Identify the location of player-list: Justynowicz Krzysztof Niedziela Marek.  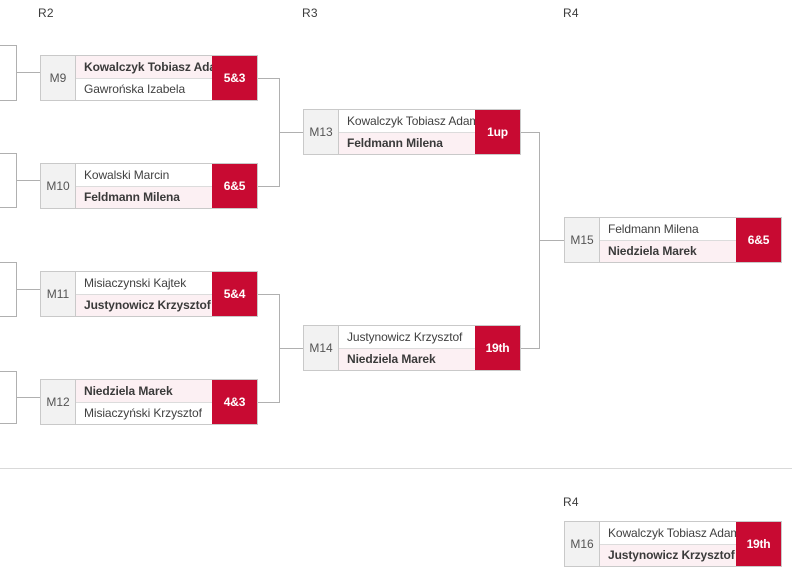
(407, 348).